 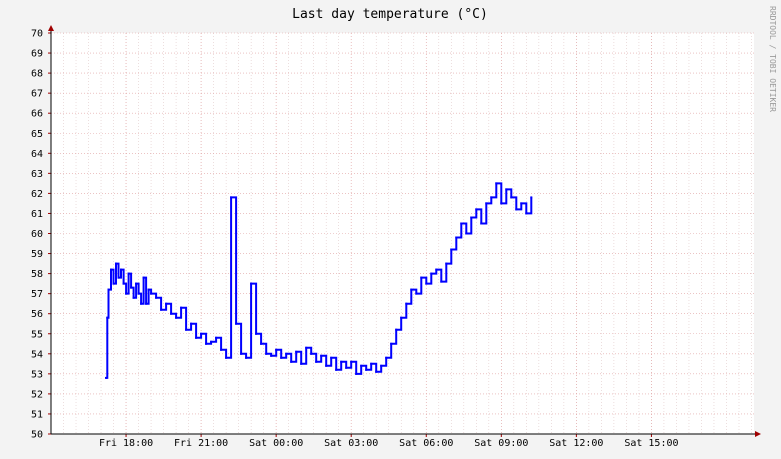 I want to click on y-tick-label: 68, so click(x=37, y=74).